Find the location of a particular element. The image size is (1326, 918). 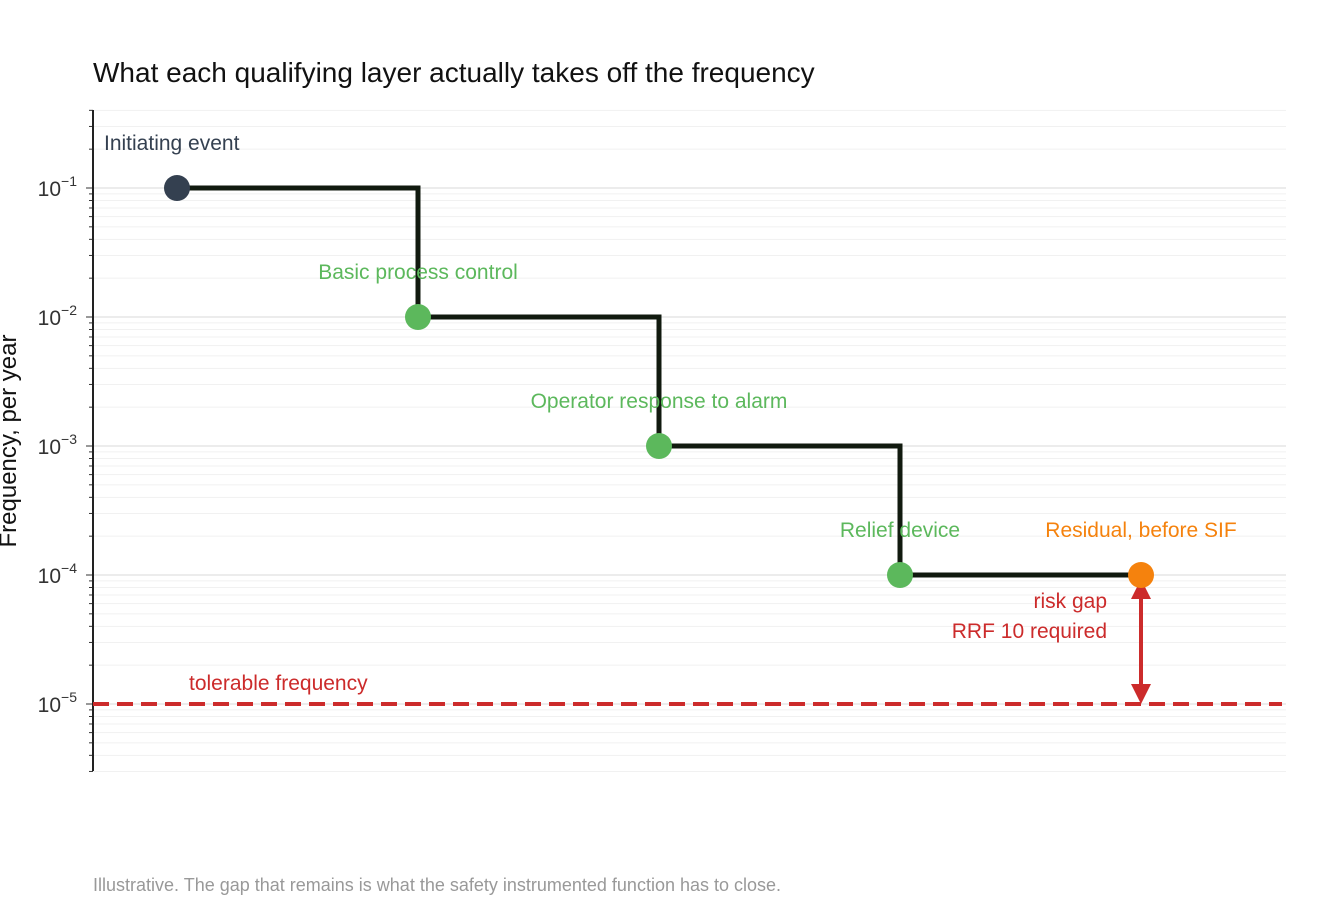

y-tick-label: 10⁻⁴ is located at coordinates (58, 574).